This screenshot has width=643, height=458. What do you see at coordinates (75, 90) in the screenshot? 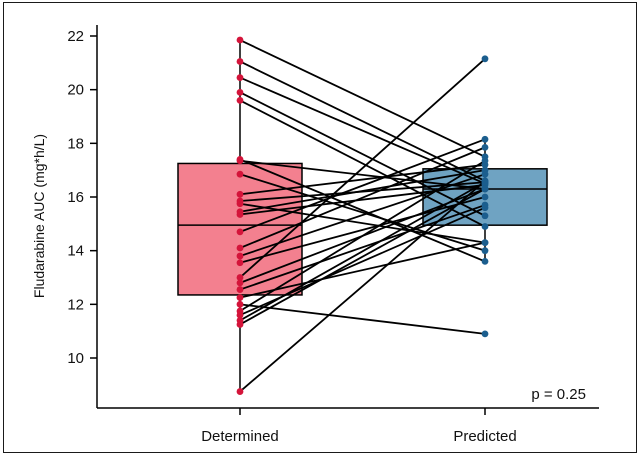
I see `y-tick-label-20: 20` at bounding box center [75, 90].